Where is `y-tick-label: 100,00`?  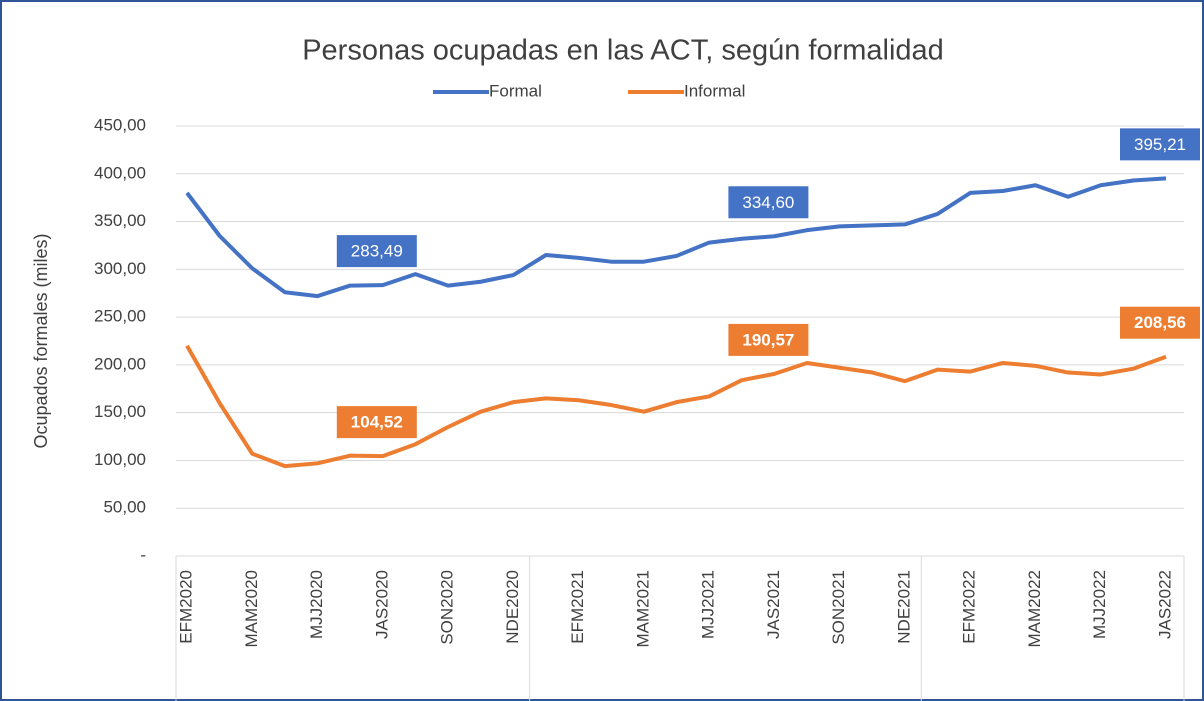
y-tick-label: 100,00 is located at coordinates (120, 459).